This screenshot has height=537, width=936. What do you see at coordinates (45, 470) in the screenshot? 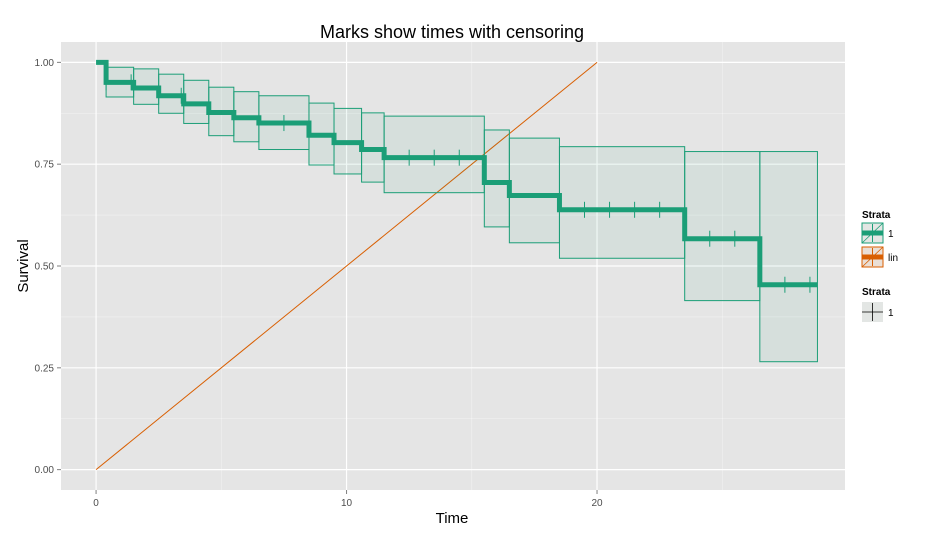
I see `y-tick-label: 0.00` at bounding box center [45, 470].